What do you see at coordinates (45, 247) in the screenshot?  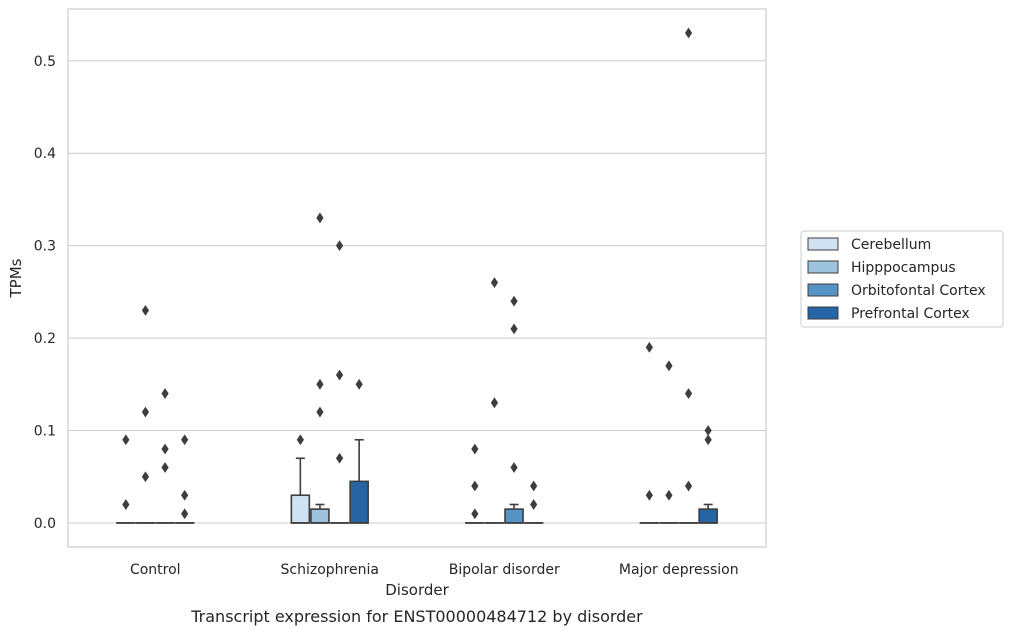 I see `y-tick-label: 0.3` at bounding box center [45, 247].